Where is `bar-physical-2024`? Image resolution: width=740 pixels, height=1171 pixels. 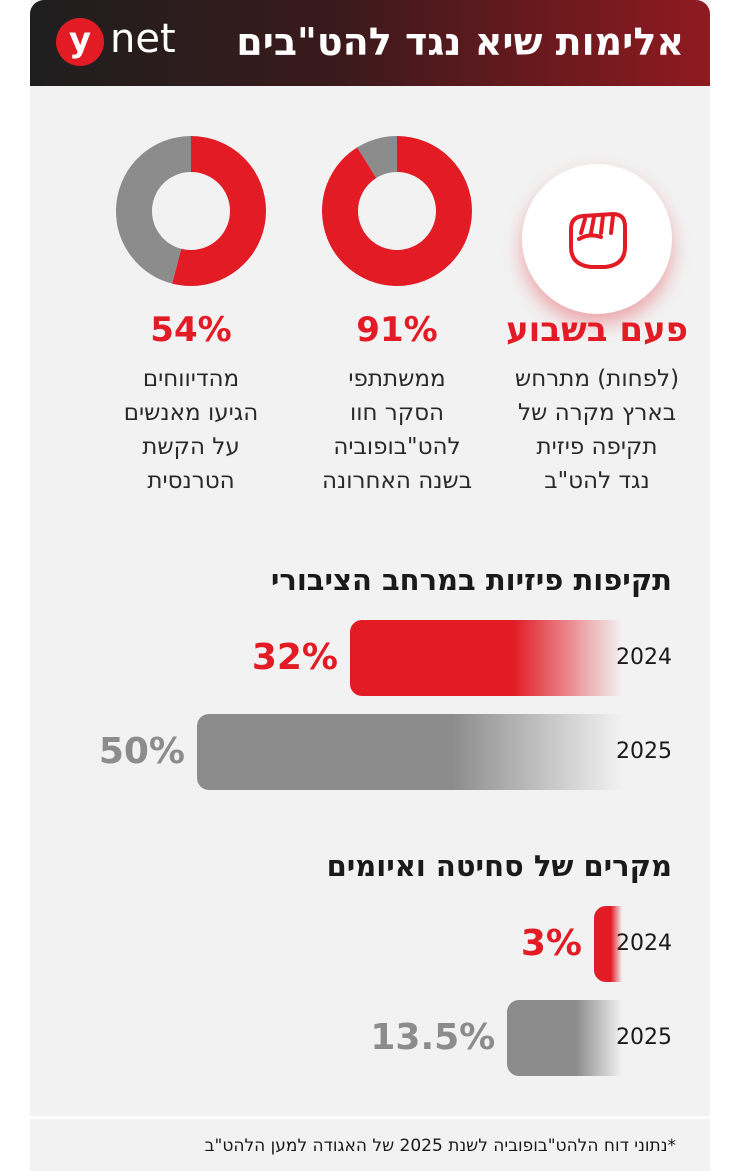
bar-physical-2024 is located at coordinates (486, 658).